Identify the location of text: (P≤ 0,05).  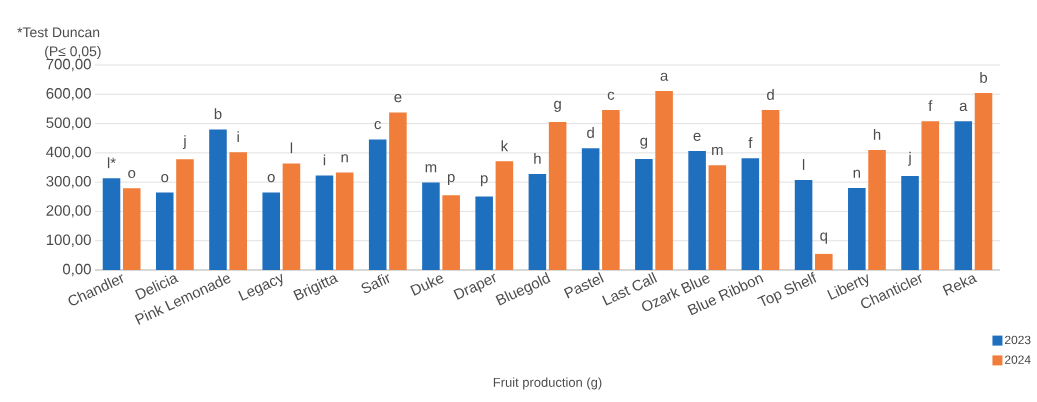
(73, 52).